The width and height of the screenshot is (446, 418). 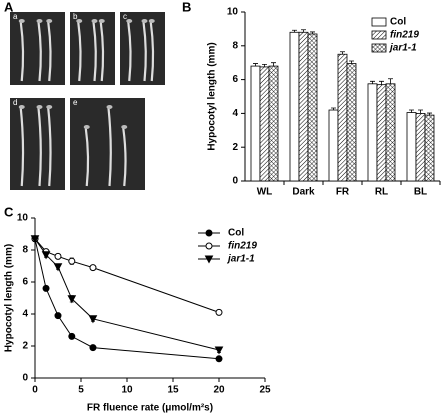 What do you see at coordinates (25, 314) in the screenshot?
I see `y-tick-label: 4` at bounding box center [25, 314].